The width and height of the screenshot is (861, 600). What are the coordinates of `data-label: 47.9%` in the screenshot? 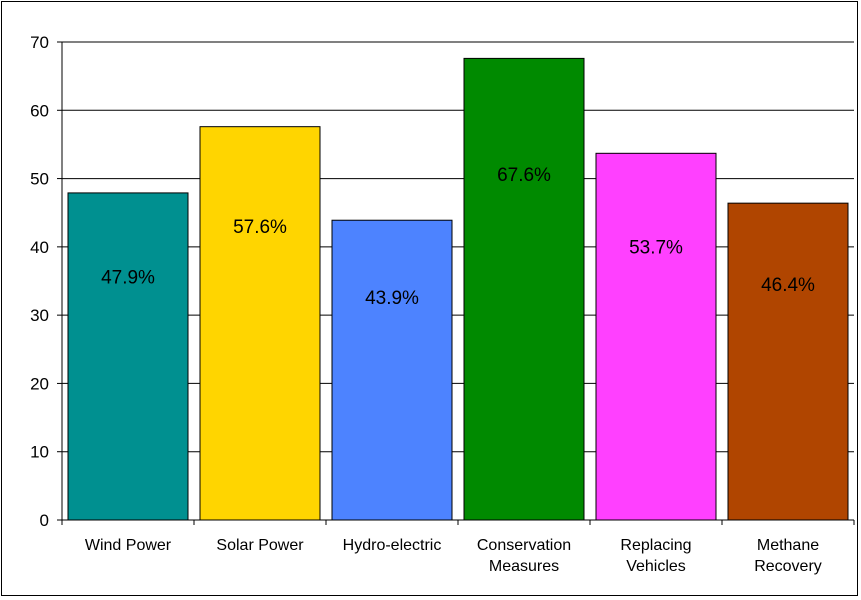 It's located at (128, 277).